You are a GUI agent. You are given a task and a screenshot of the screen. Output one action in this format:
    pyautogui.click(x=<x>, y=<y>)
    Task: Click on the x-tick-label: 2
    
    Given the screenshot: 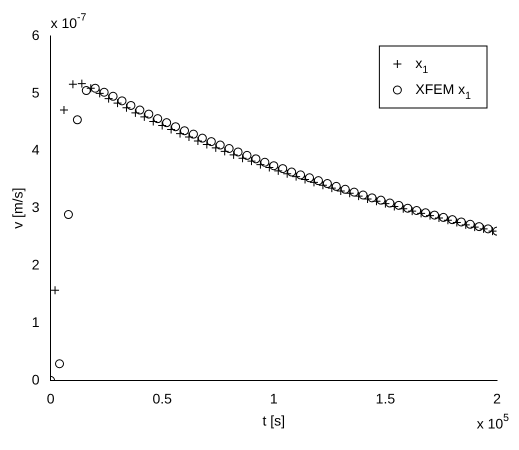 What is the action you would take?
    pyautogui.click(x=497, y=398)
    